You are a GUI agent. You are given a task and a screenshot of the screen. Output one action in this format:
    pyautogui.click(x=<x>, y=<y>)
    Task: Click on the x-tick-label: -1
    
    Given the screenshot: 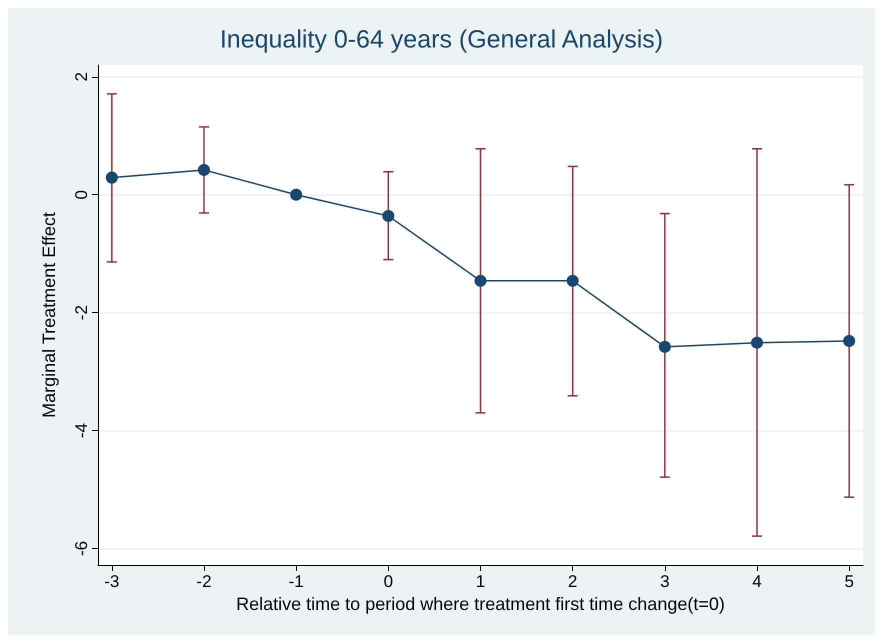 What is the action you would take?
    pyautogui.click(x=296, y=581)
    